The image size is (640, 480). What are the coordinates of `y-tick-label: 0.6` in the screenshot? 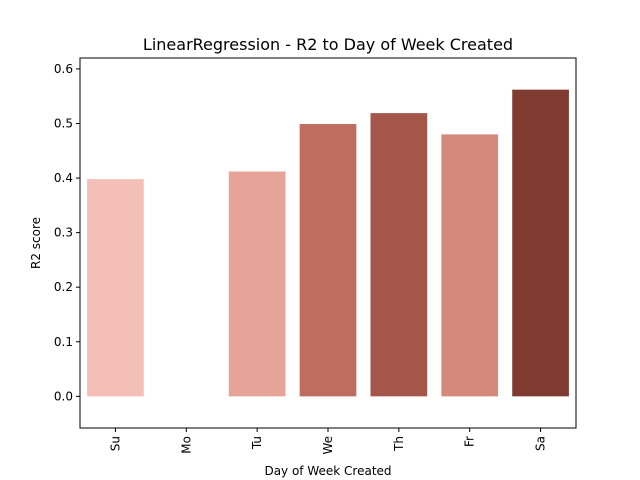 It's located at (63, 69).